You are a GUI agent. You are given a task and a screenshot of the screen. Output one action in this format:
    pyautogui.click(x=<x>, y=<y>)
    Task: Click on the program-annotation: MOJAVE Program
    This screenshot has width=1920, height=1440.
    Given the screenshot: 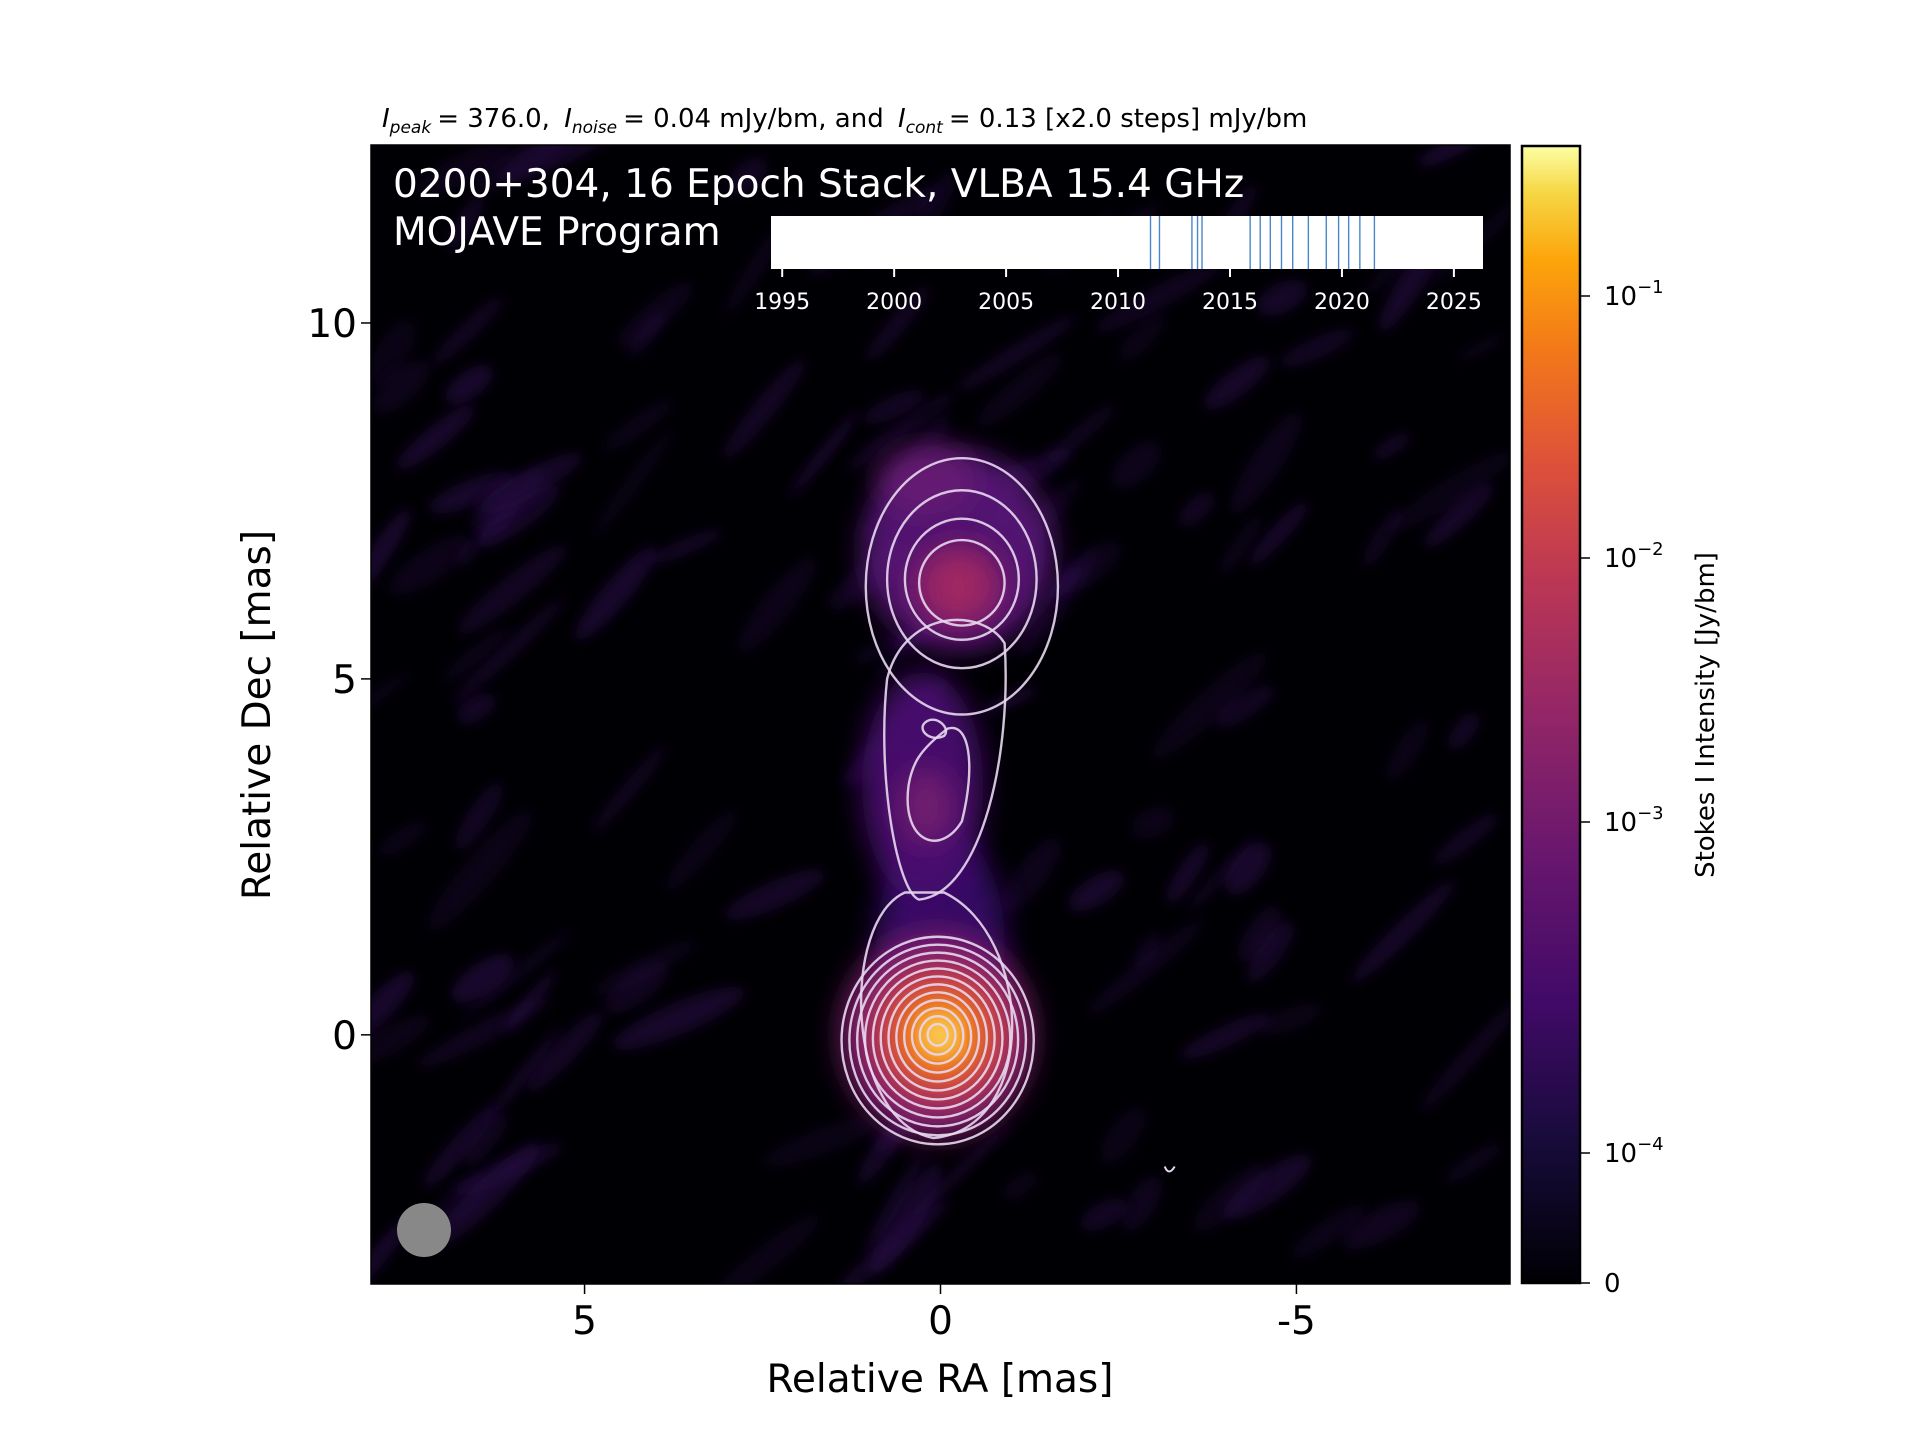 What is the action you would take?
    pyautogui.click(x=557, y=232)
    